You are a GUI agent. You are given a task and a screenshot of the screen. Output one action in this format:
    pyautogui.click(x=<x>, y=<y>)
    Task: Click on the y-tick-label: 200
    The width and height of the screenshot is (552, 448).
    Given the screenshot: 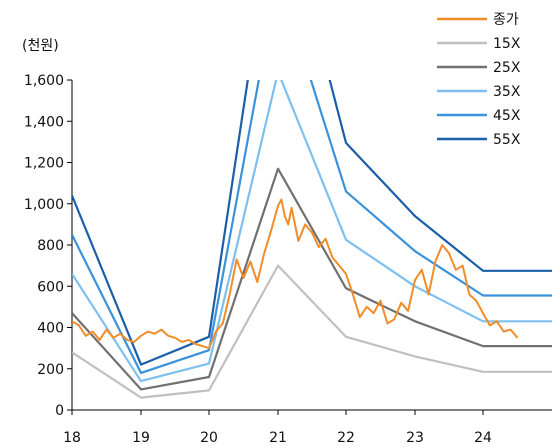 What is the action you would take?
    pyautogui.click(x=50, y=370)
    